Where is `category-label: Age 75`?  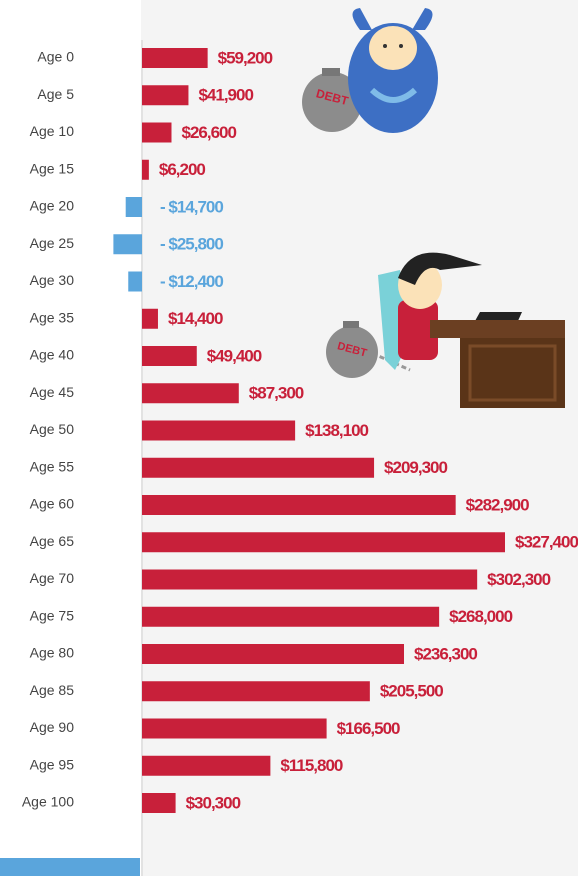 category-label: Age 75 is located at coordinates (52, 615).